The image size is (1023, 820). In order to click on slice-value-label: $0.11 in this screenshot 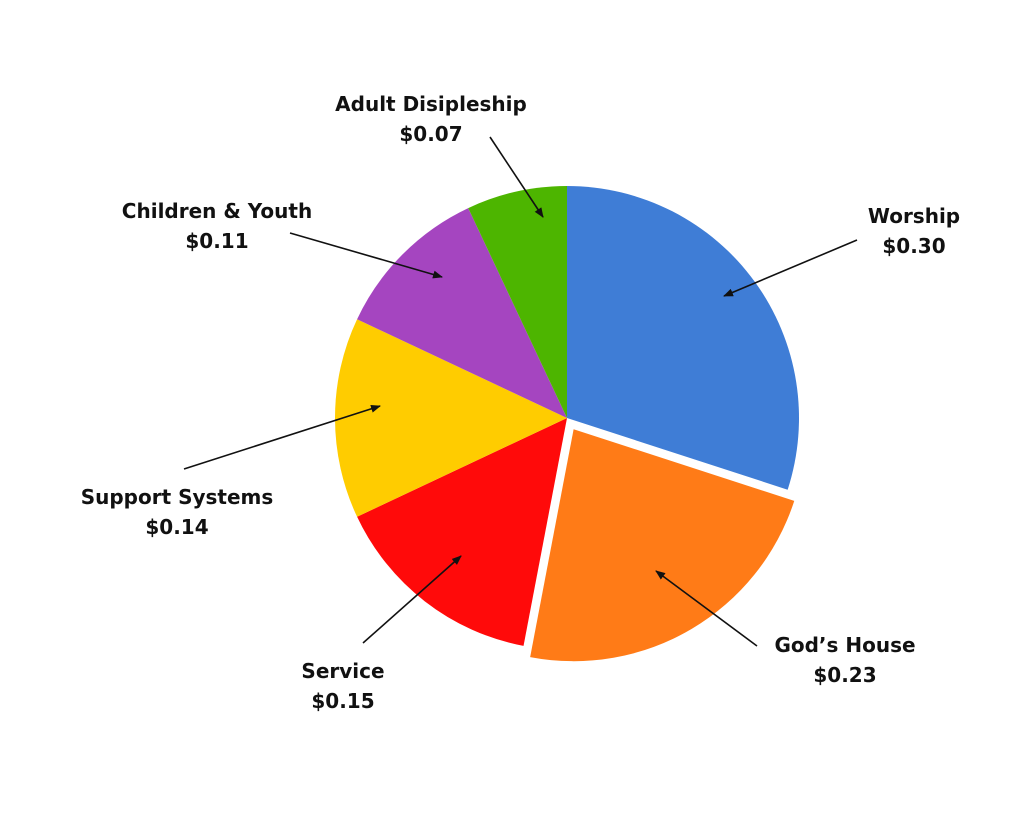, I will do `click(216, 241)`.